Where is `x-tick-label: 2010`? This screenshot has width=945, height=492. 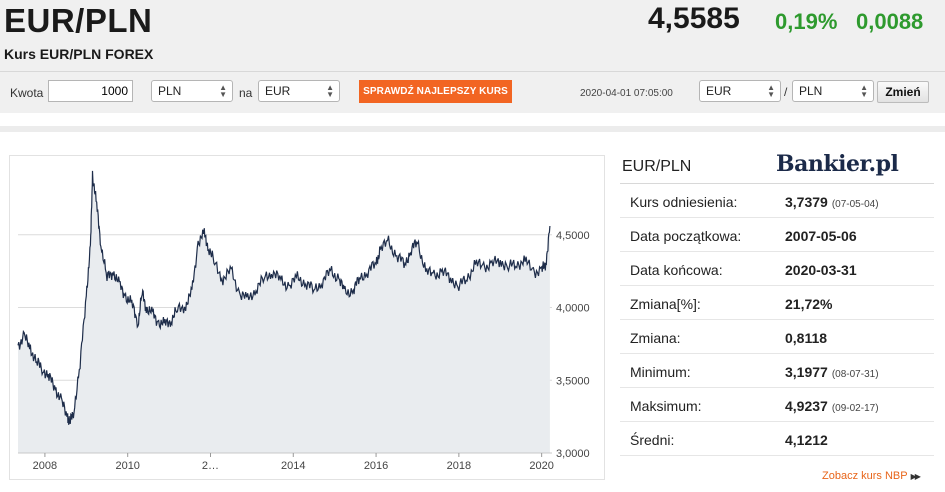 x-tick-label: 2010 is located at coordinates (127, 466).